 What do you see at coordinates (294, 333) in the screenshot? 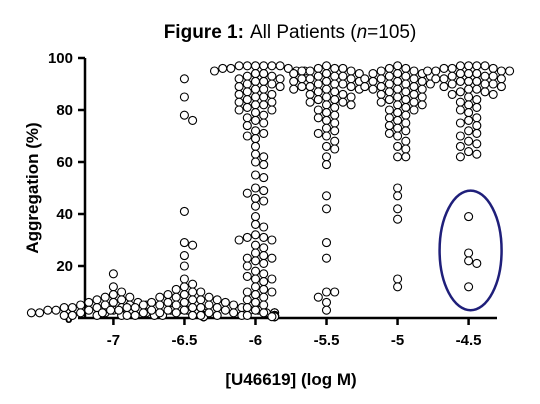
I see `x-ticks: -7 -6.5 -6 -5.5 -5 -4.5` at bounding box center [294, 333].